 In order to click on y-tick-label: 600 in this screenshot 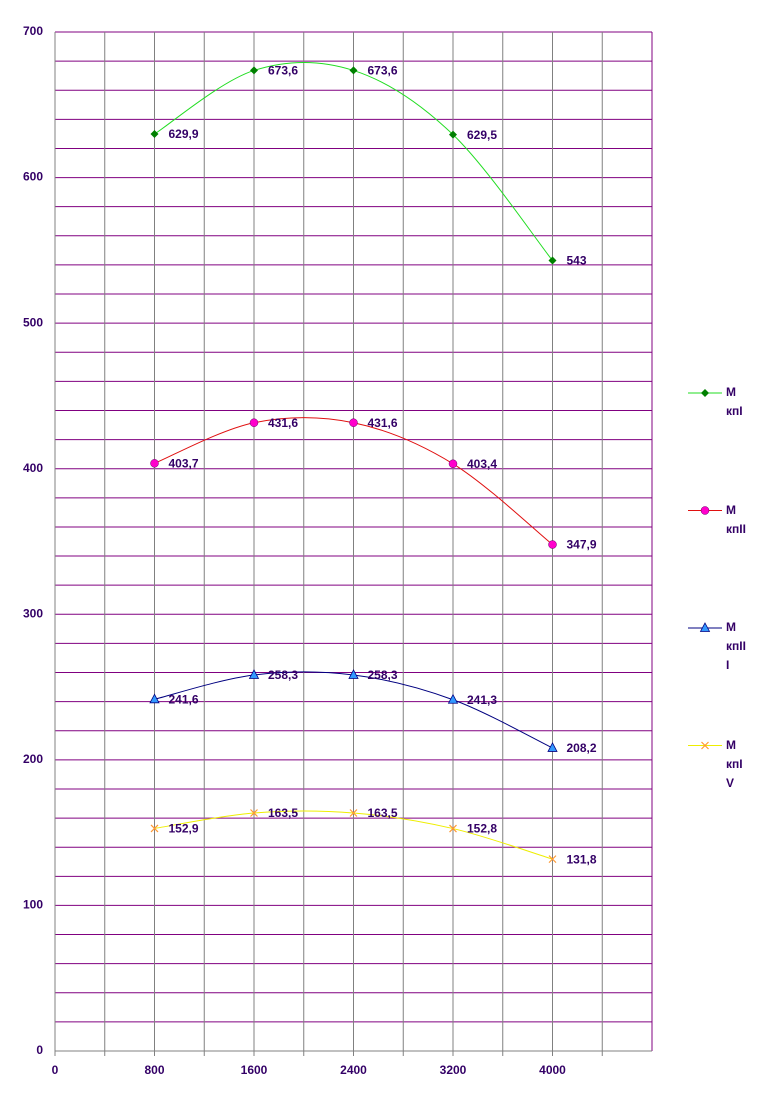, I will do `click(33, 177)`.